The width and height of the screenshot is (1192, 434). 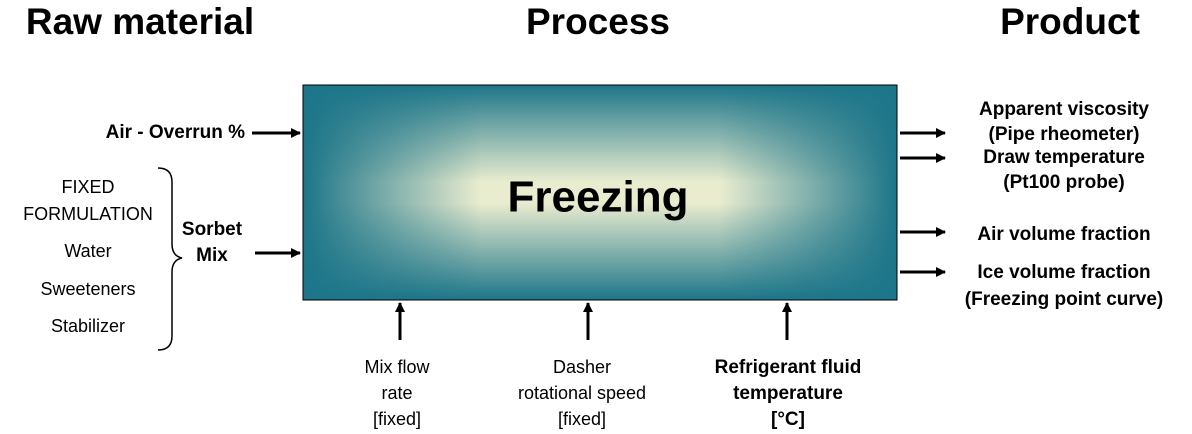 I want to click on output-label: (Freezing point curve), so click(x=1064, y=299).